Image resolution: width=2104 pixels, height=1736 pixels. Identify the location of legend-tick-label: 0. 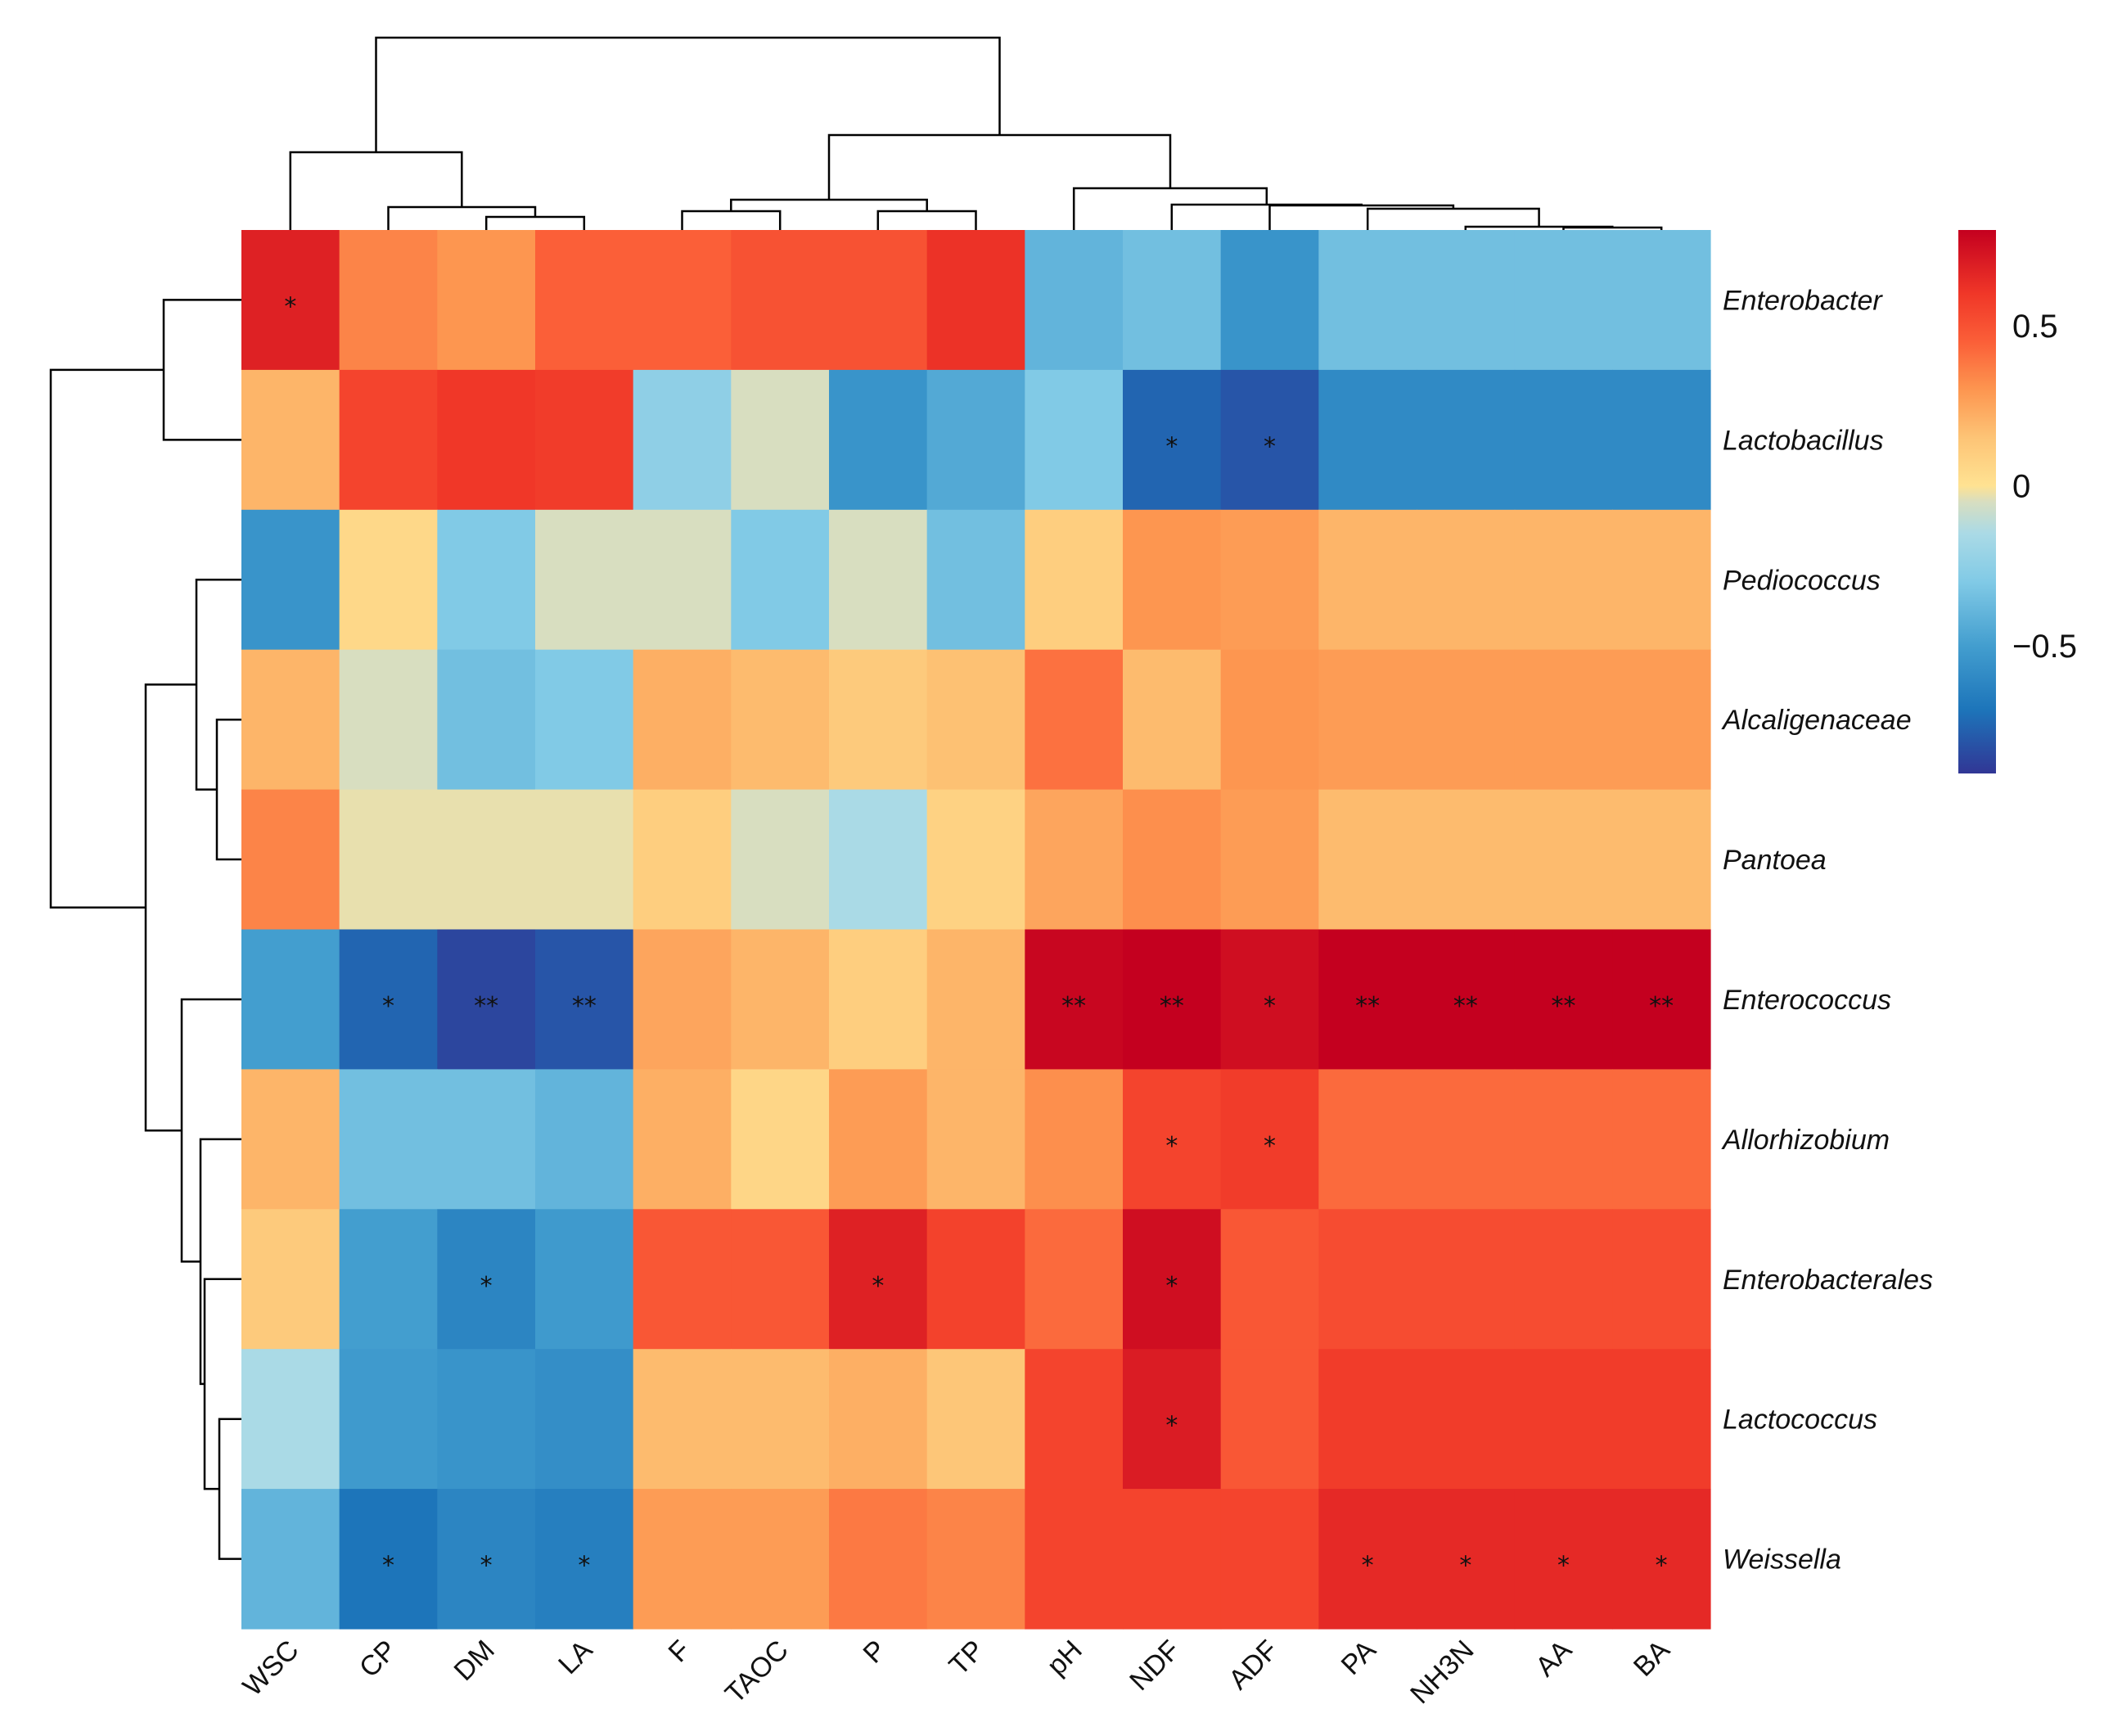
(2021, 486).